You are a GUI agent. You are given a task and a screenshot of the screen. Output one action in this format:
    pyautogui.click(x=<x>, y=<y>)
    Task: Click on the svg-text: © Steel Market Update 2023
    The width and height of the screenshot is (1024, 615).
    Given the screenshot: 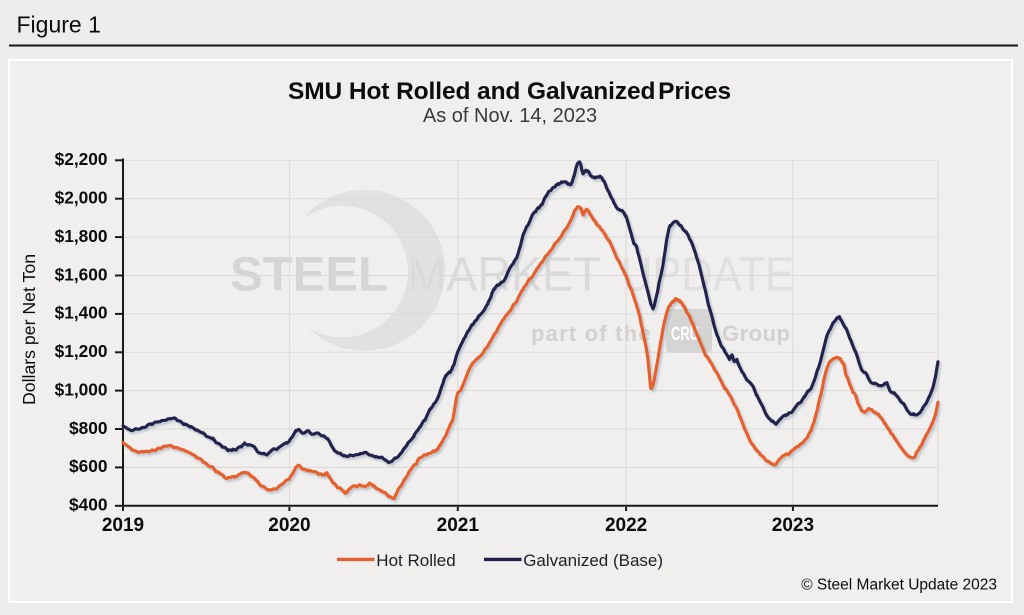 What is the action you would take?
    pyautogui.click(x=899, y=585)
    